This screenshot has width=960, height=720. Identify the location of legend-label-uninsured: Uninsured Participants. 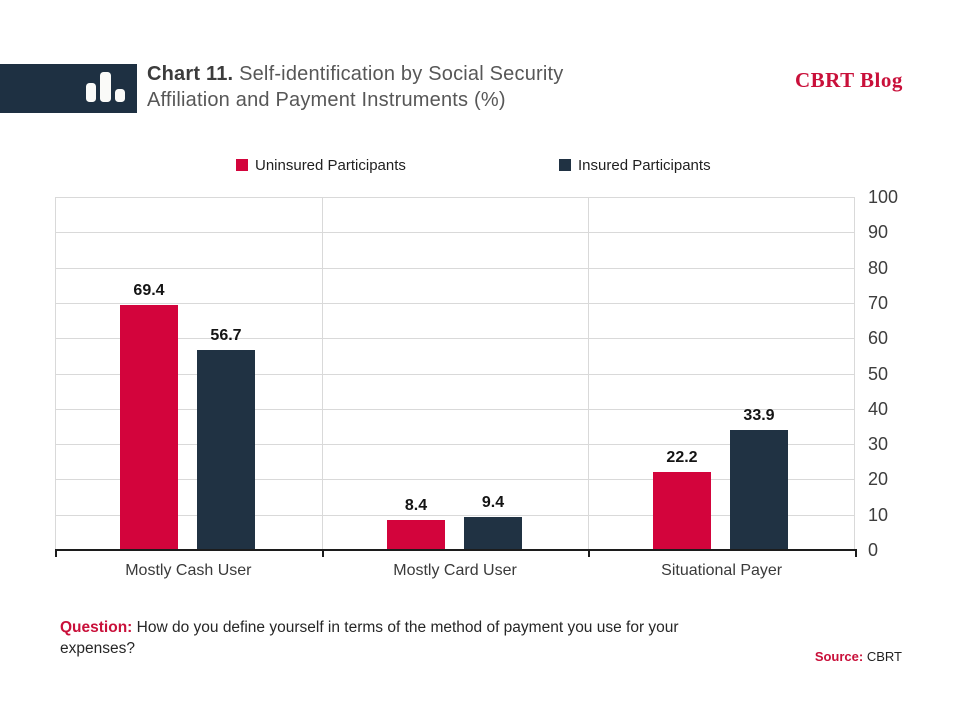
(330, 165).